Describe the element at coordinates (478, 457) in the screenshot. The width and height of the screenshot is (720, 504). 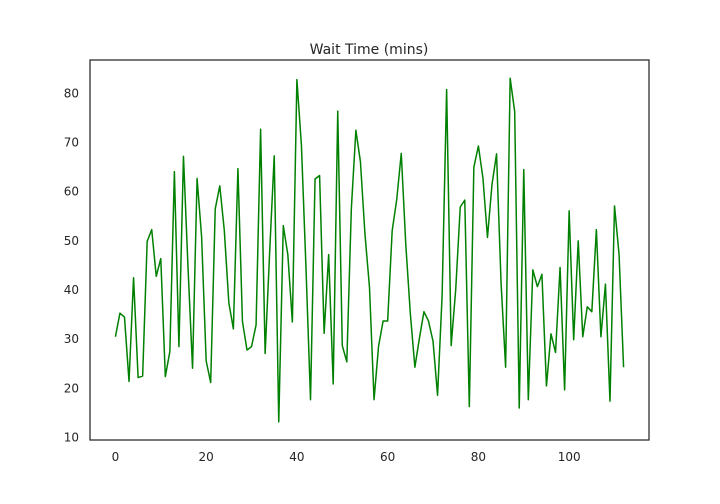
I see `x-tick-label: 80` at that location.